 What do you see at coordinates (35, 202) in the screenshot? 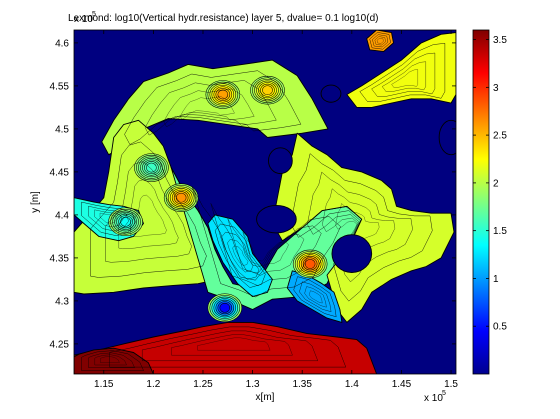
I see `y-axis-label: y [m]` at bounding box center [35, 202].